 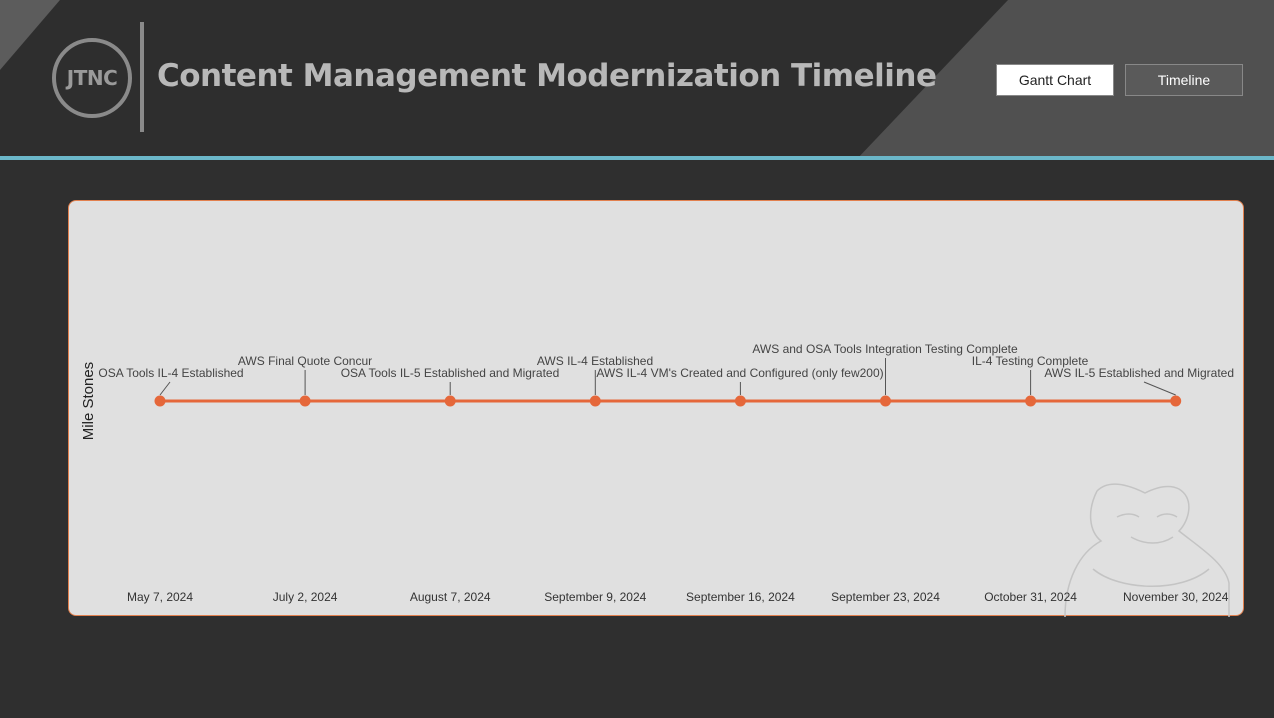 I want to click on date-tick-label: November 30, 2024, so click(x=1176, y=597).